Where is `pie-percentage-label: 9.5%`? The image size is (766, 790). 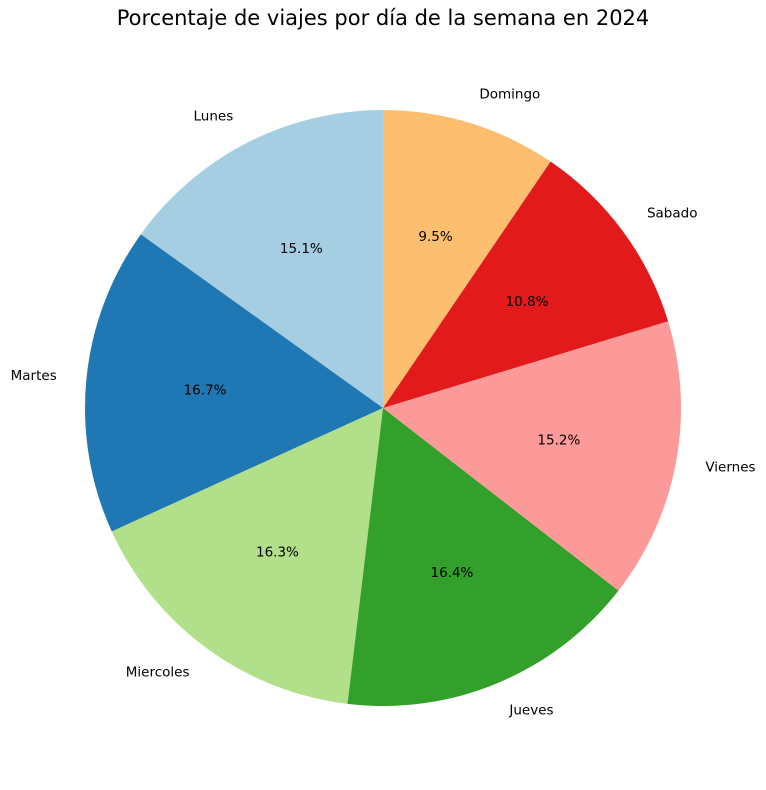 pie-percentage-label: 9.5% is located at coordinates (435, 237).